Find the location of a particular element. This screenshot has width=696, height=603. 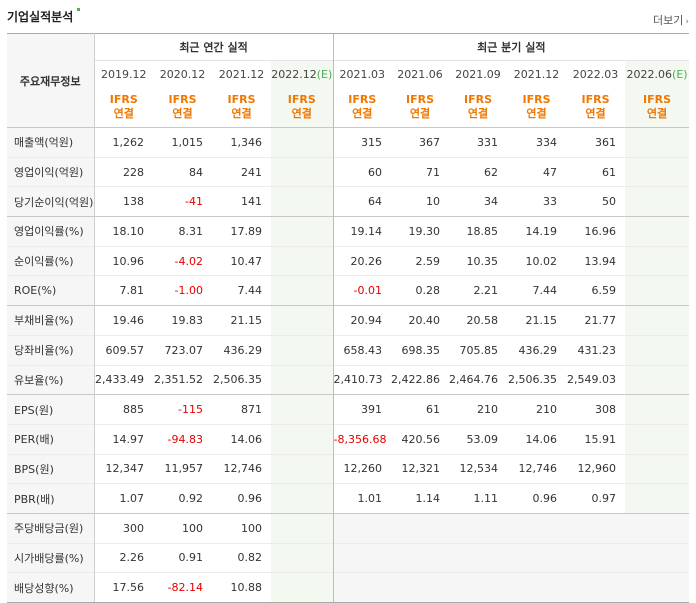

table-cell: 141 is located at coordinates (241, 201).